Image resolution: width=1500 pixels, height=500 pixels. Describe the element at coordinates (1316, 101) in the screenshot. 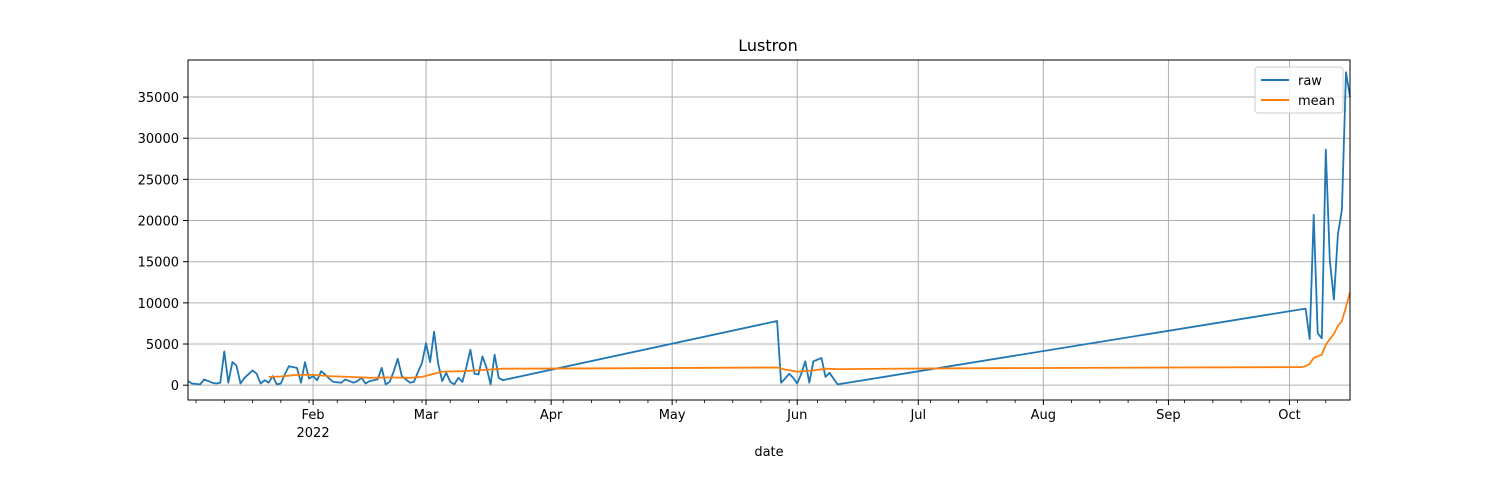

I see `legend-label-mean: mean` at that location.